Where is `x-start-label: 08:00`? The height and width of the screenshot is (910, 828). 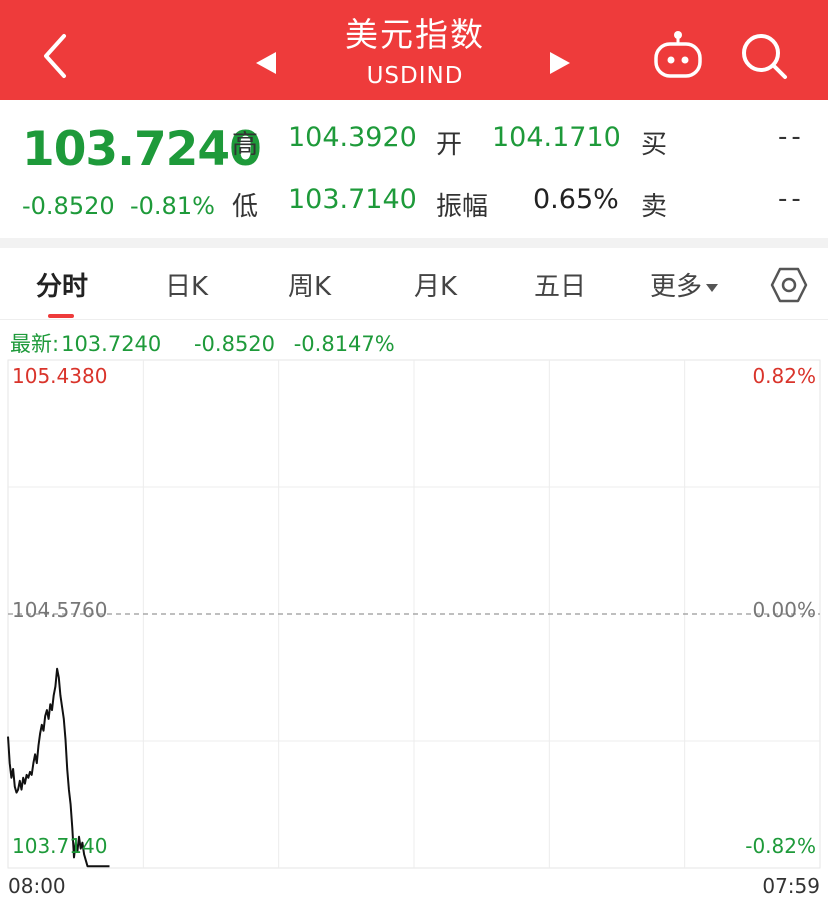
x-start-label: 08:00 is located at coordinates (37, 886).